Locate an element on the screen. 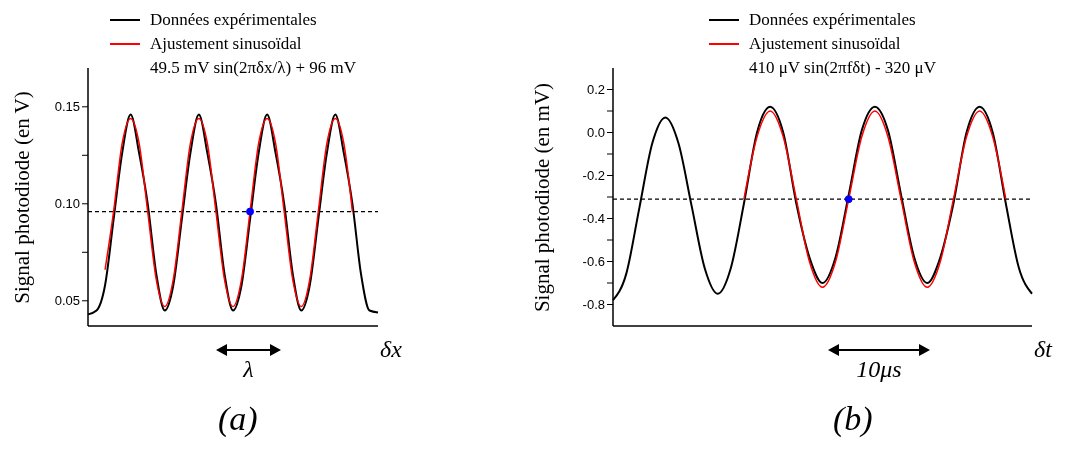 This screenshot has width=1073, height=450. y-axis-title: Signal photodiode (en mV) is located at coordinates (542, 198).